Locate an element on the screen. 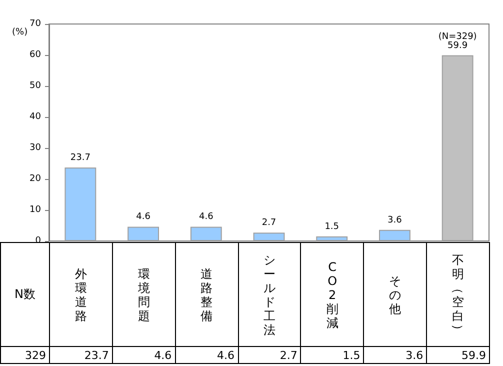  y-tick-label: 10 is located at coordinates (36, 210).